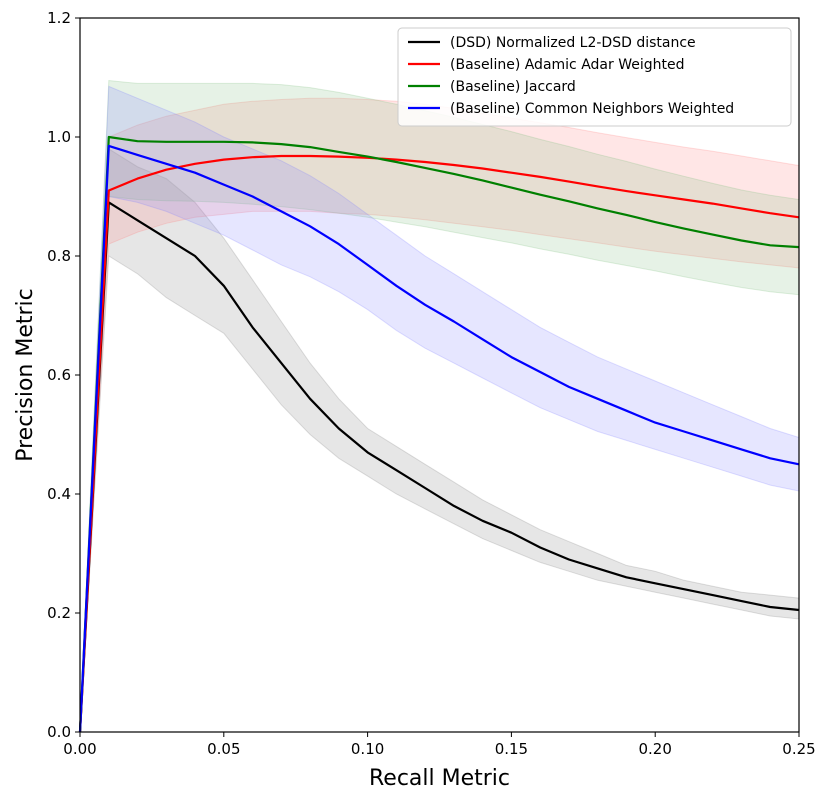 The height and width of the screenshot is (802, 831). Describe the element at coordinates (439, 778) in the screenshot. I see `x-axis-title: Recall Metric` at that location.